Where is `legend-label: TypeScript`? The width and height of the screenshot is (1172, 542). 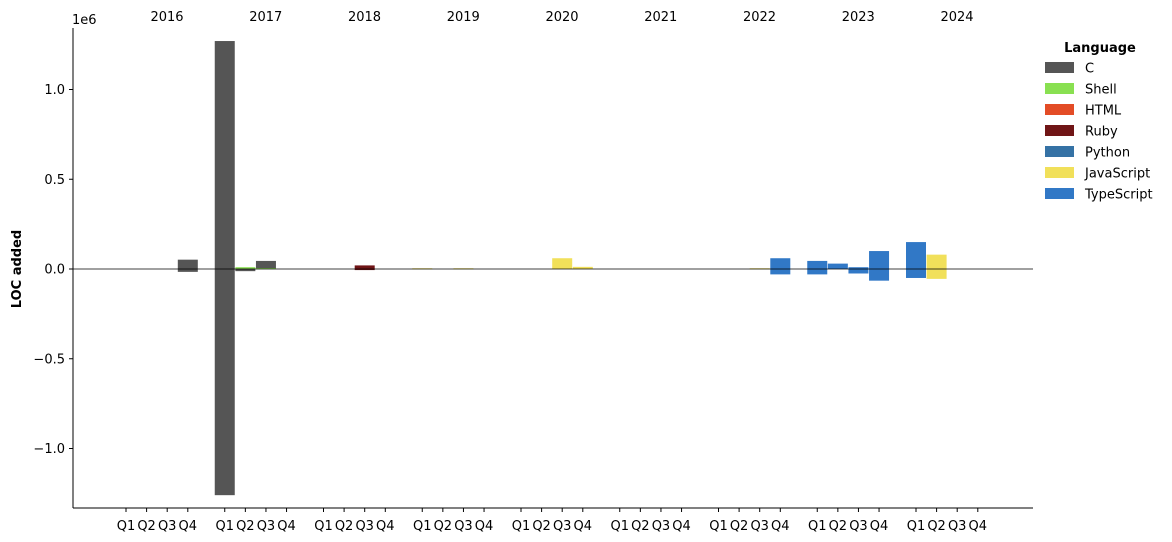 legend-label: TypeScript is located at coordinates (1118, 195).